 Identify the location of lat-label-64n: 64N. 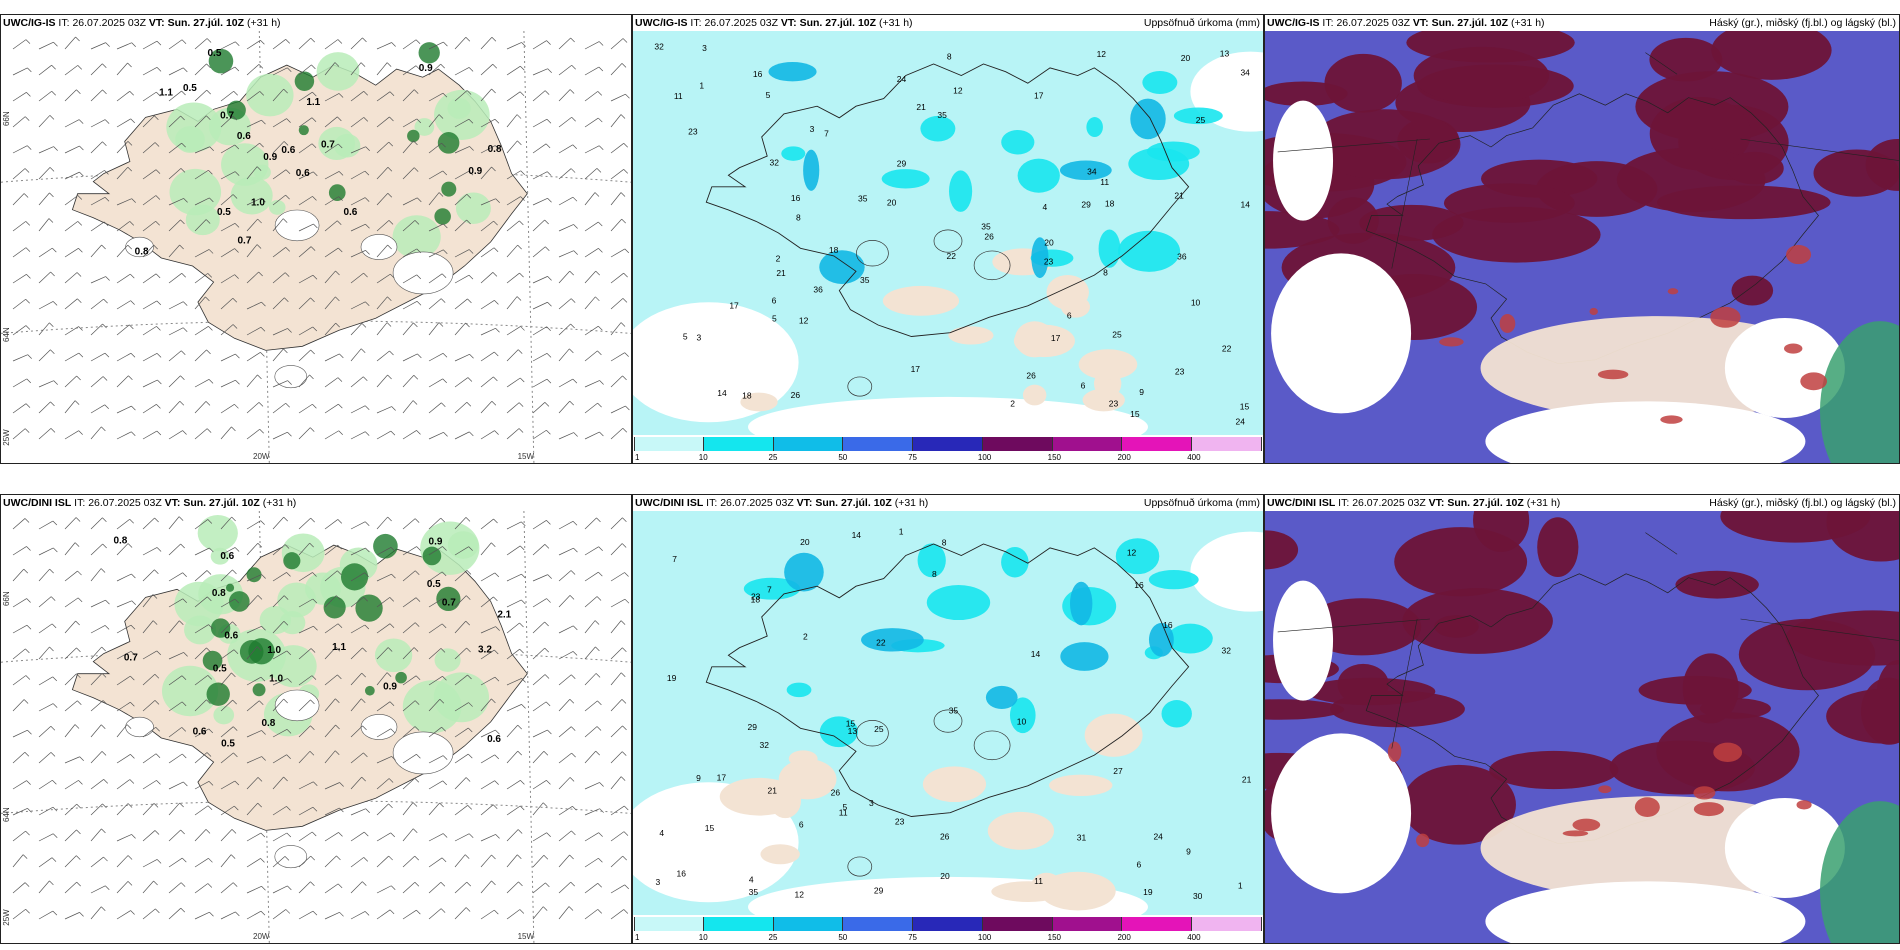
(6, 814).